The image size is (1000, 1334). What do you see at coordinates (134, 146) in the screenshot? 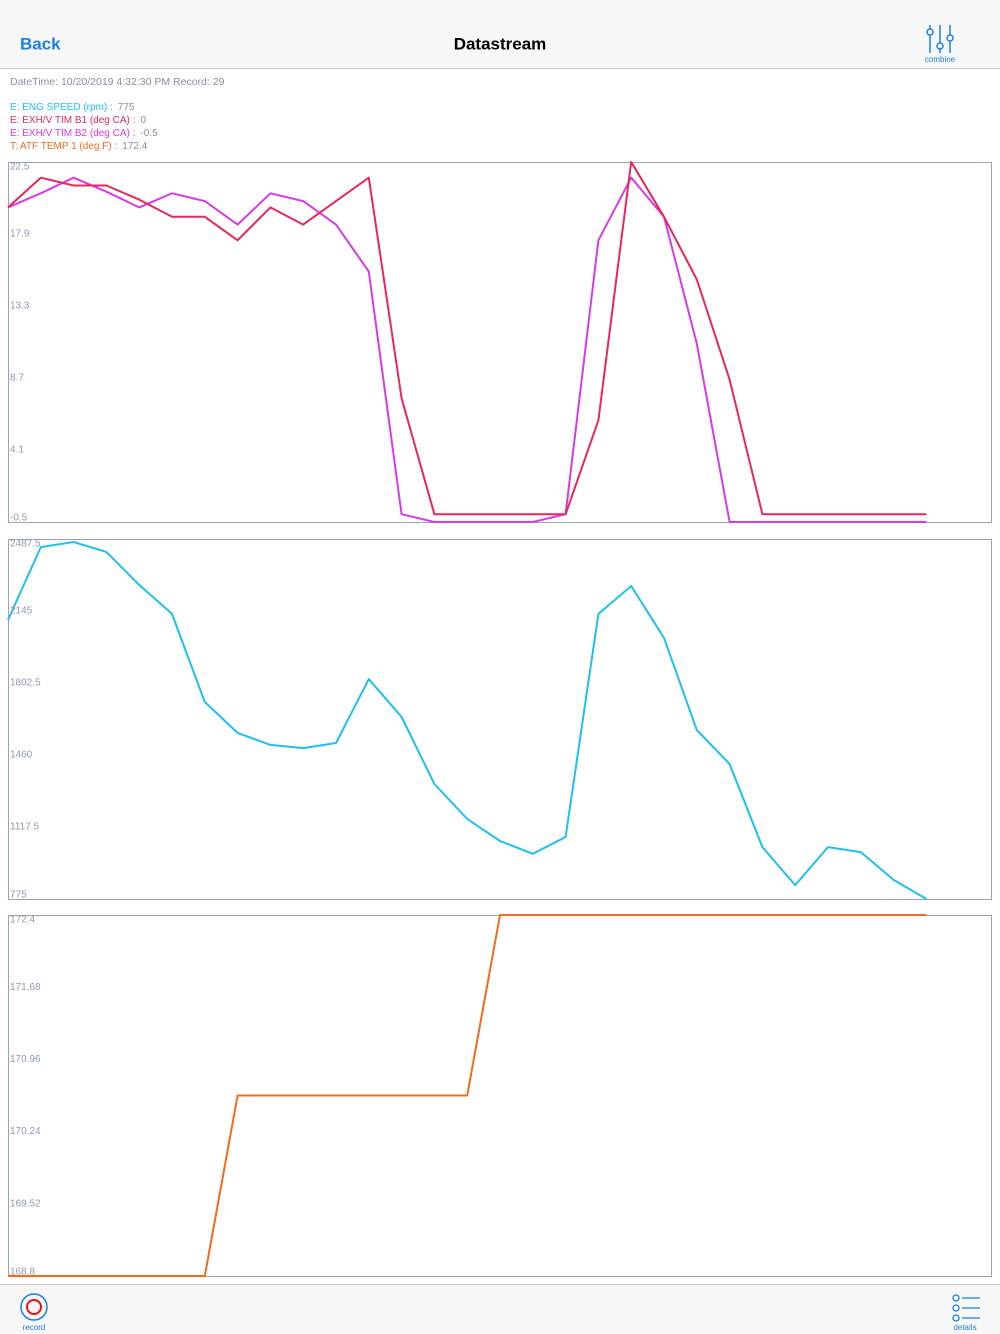
I see `reading-value: 172.4` at bounding box center [134, 146].